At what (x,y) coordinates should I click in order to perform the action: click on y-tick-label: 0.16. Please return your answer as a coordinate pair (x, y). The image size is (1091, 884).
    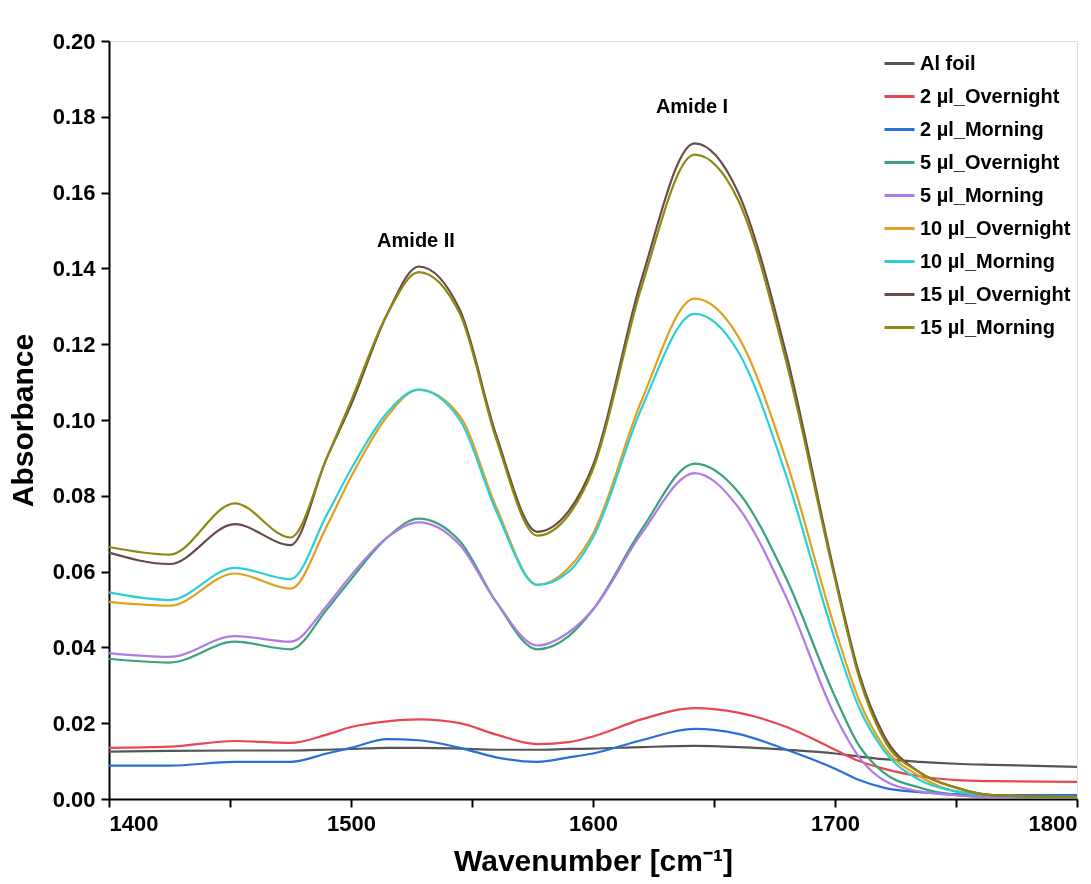
    Looking at the image, I should click on (74, 193).